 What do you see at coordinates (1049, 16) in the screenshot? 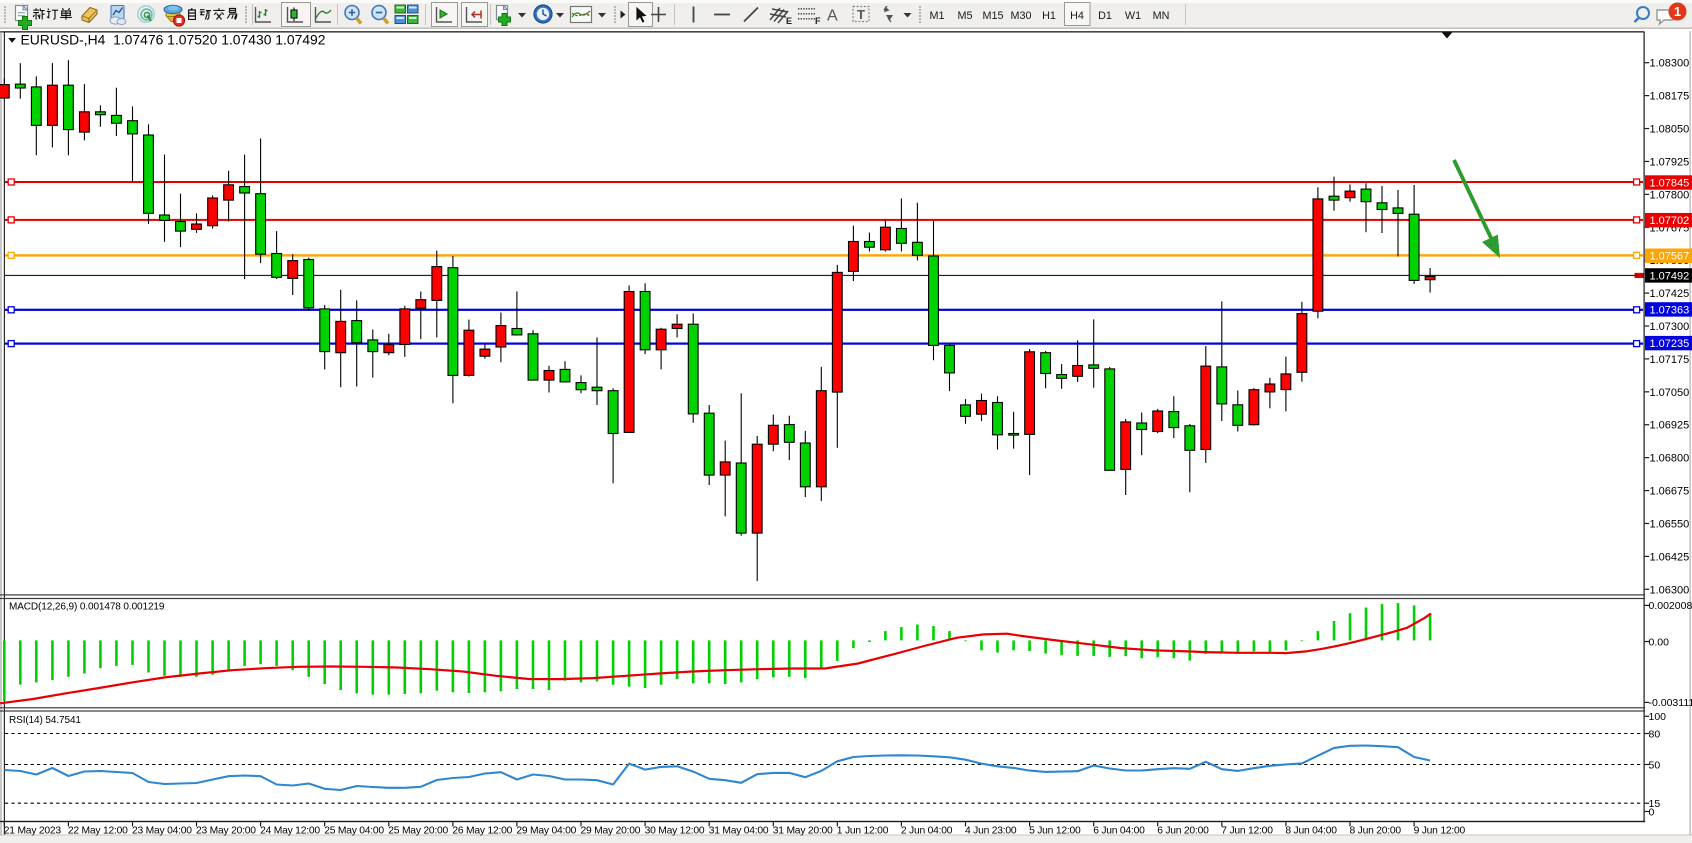
I see `svg-text: H1` at bounding box center [1049, 16].